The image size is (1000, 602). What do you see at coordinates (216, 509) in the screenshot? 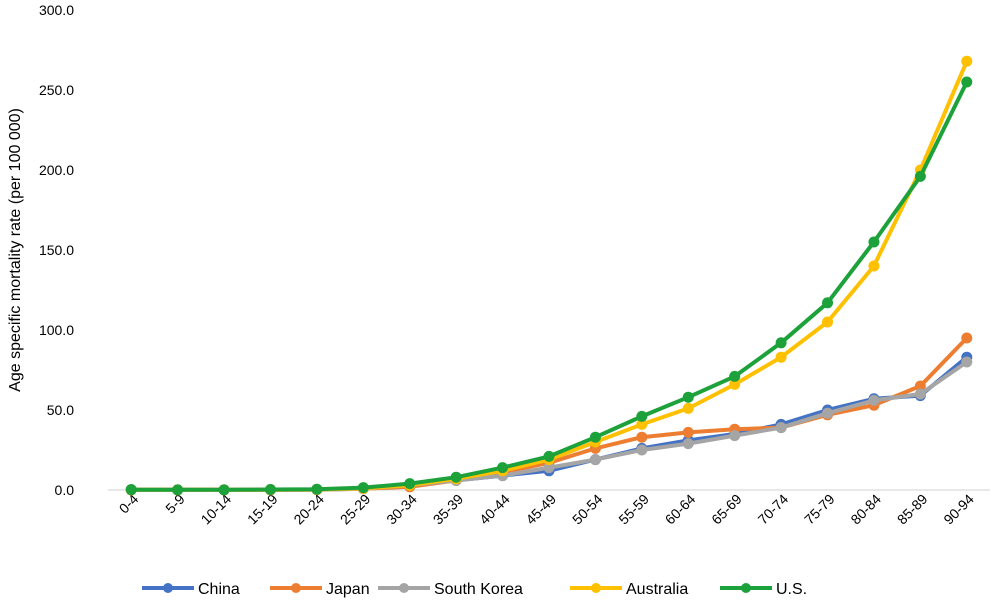
I see `x-tick-label: 10-14` at bounding box center [216, 509].